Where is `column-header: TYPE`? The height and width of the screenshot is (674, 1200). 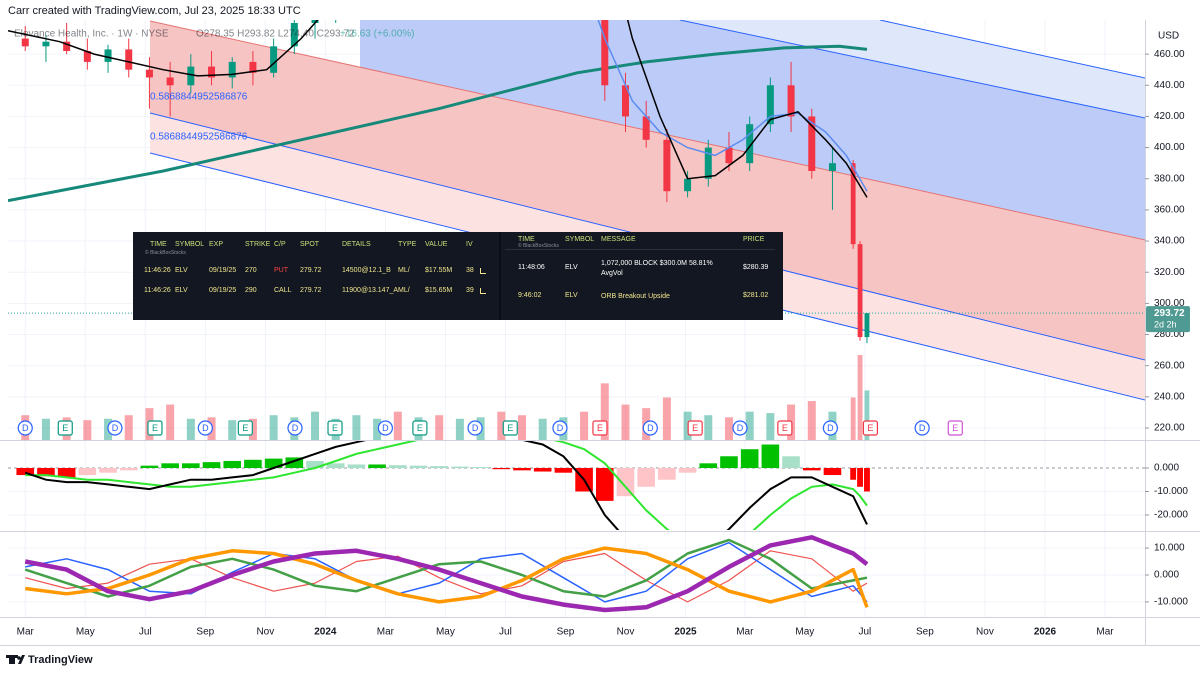 column-header: TYPE is located at coordinates (407, 244).